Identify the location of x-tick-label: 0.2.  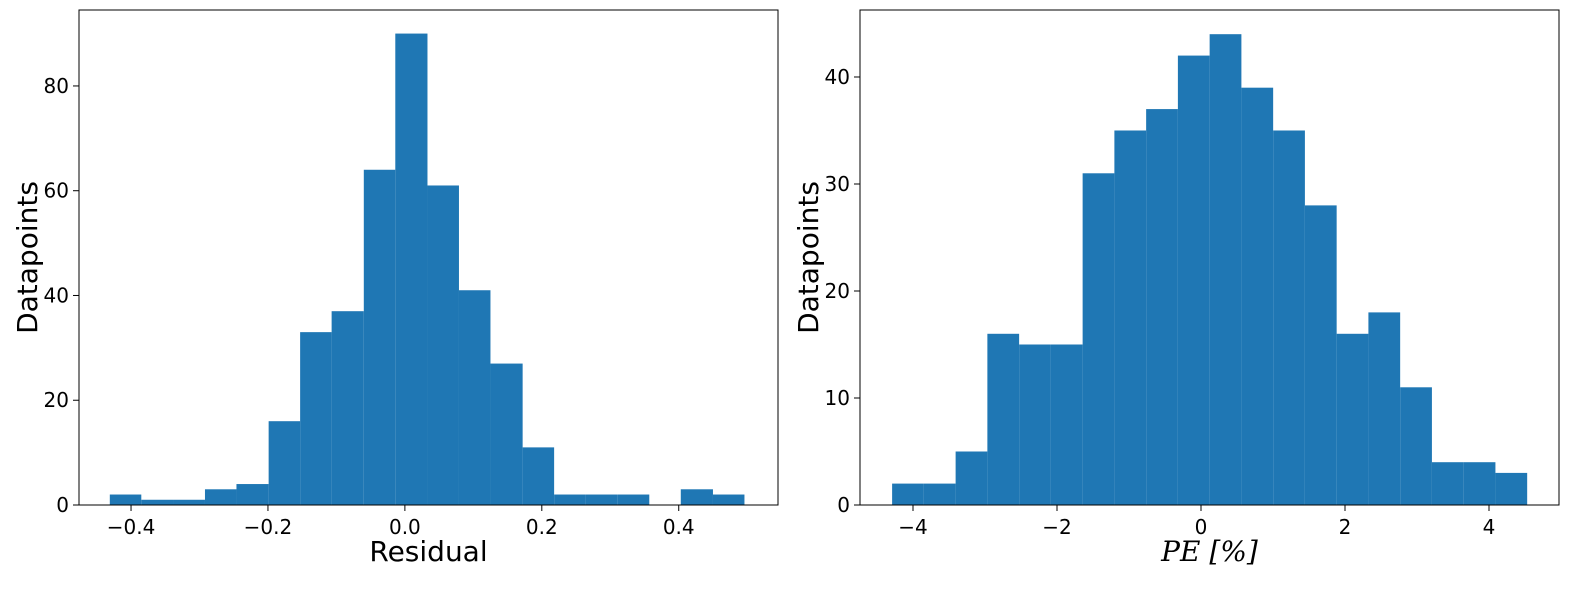
(542, 527).